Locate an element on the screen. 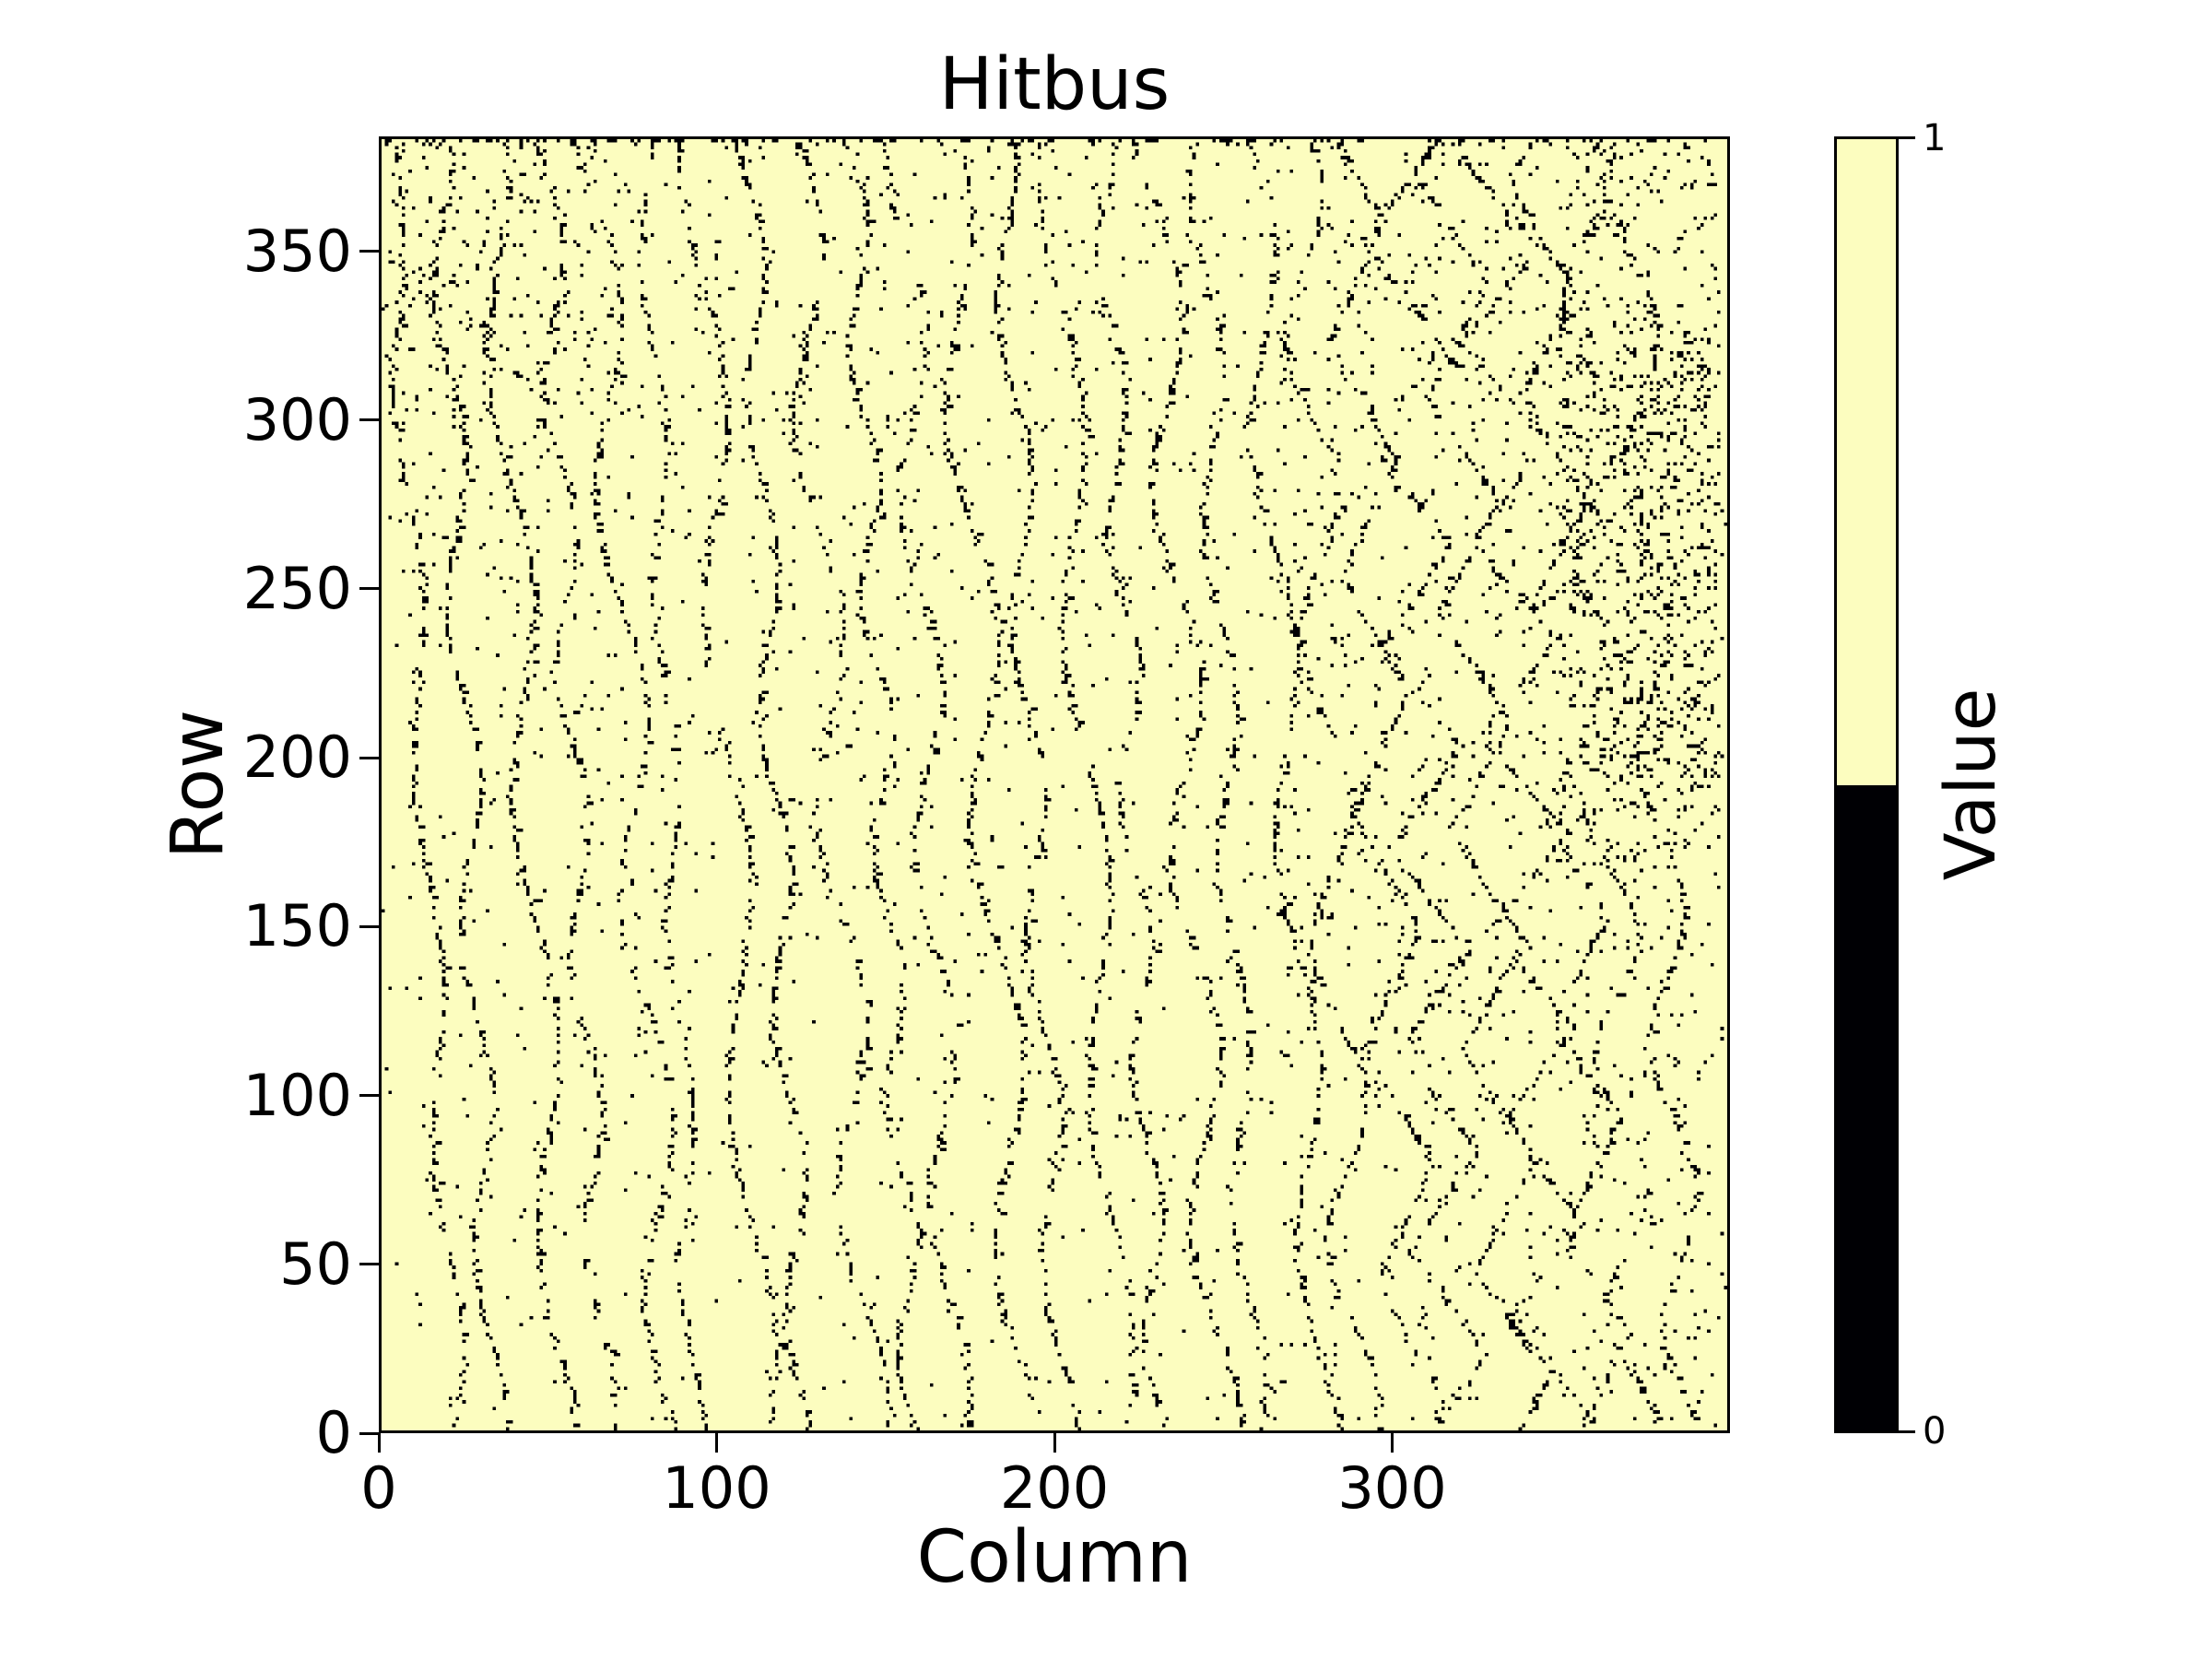 The height and width of the screenshot is (1659, 2212). y-tick-label: 150 is located at coordinates (297, 926).